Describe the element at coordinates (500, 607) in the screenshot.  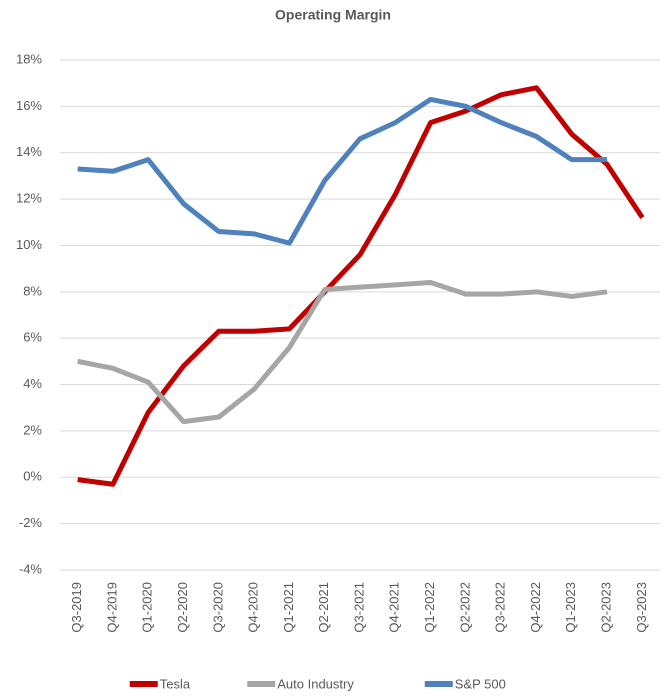
I see `x-tick-label: Q3-2022` at that location.